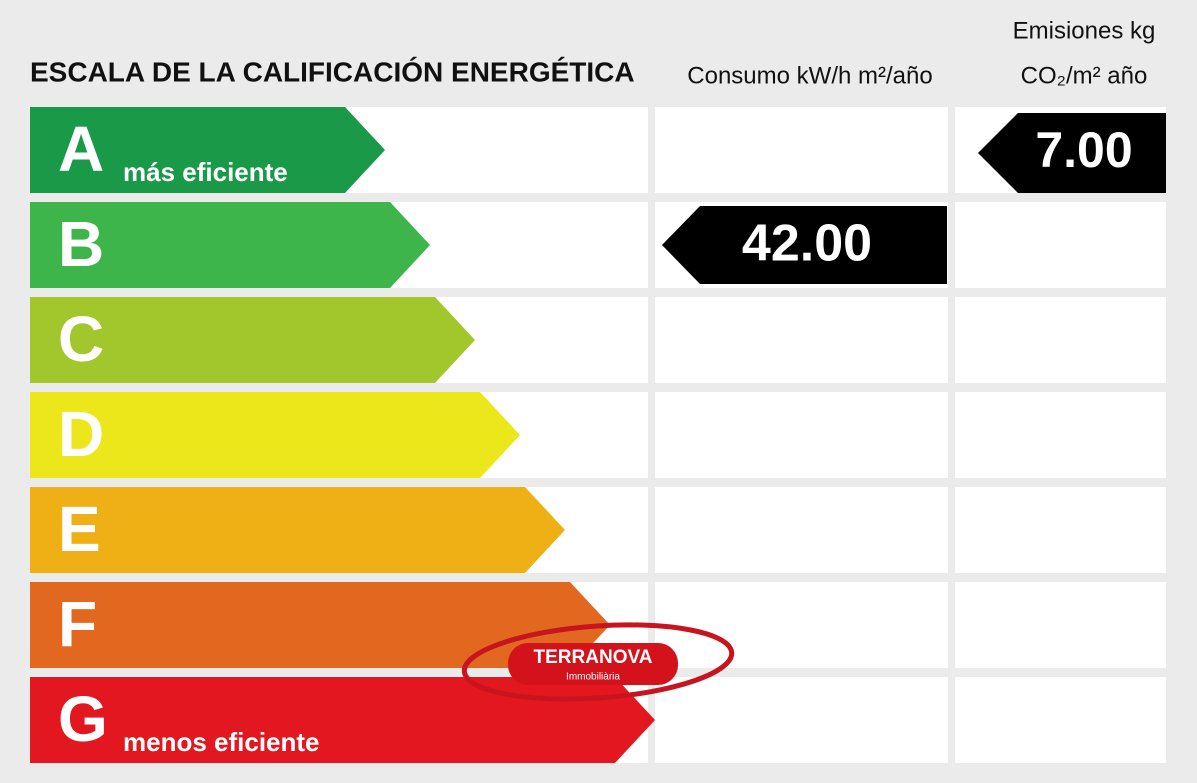 This screenshot has width=1197, height=783. What do you see at coordinates (205, 172) in the screenshot?
I see `rating-note: más eficiente` at bounding box center [205, 172].